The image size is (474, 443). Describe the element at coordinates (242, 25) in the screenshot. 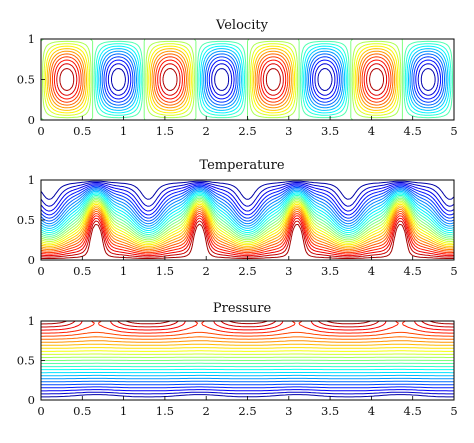

I see `panel-title: Velocity` at that location.